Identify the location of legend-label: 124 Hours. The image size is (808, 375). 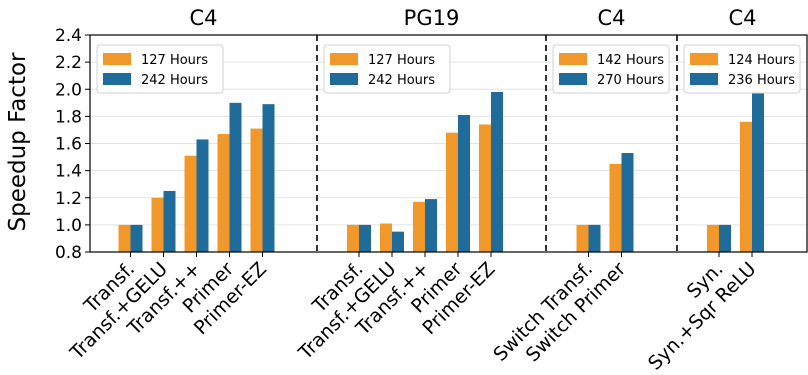
(761, 60).